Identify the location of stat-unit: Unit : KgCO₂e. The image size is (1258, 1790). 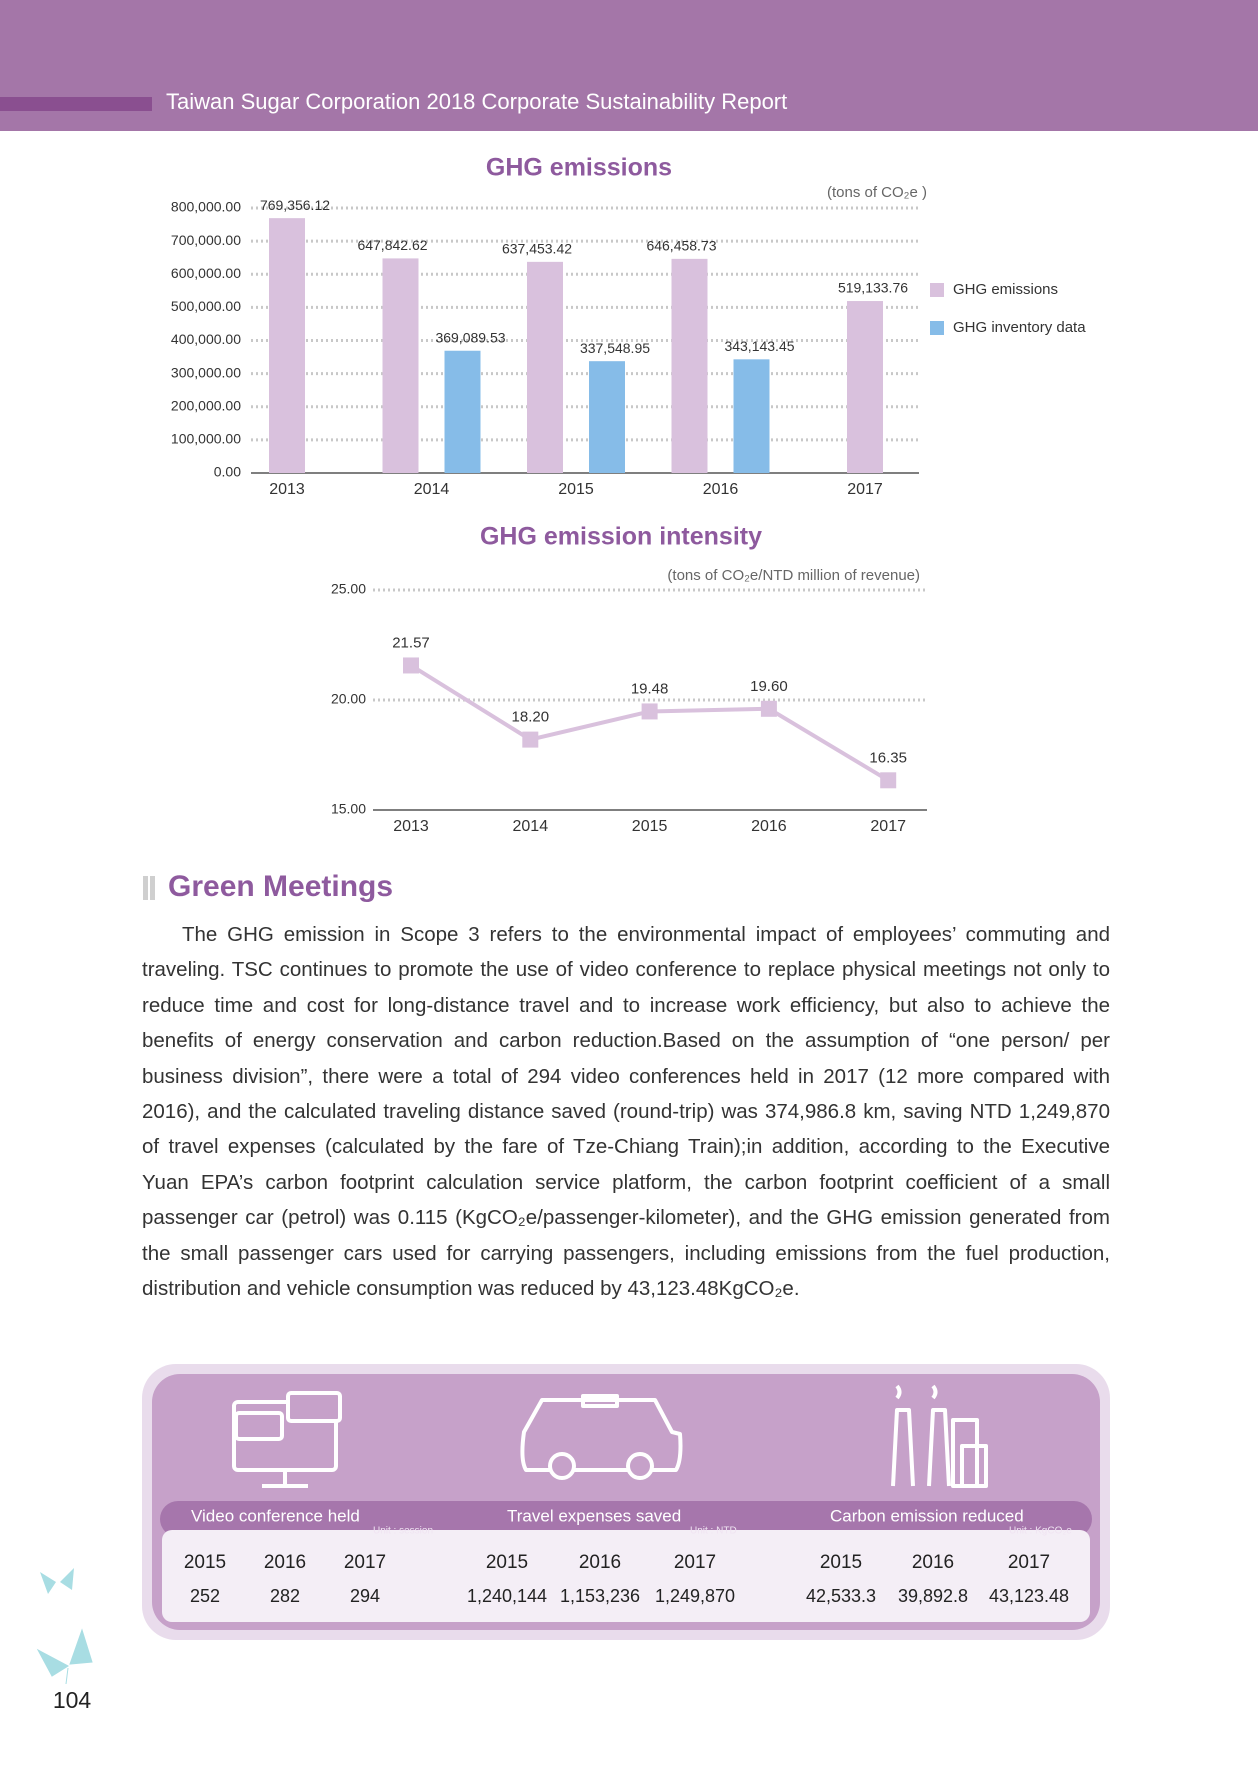
(1040, 1531).